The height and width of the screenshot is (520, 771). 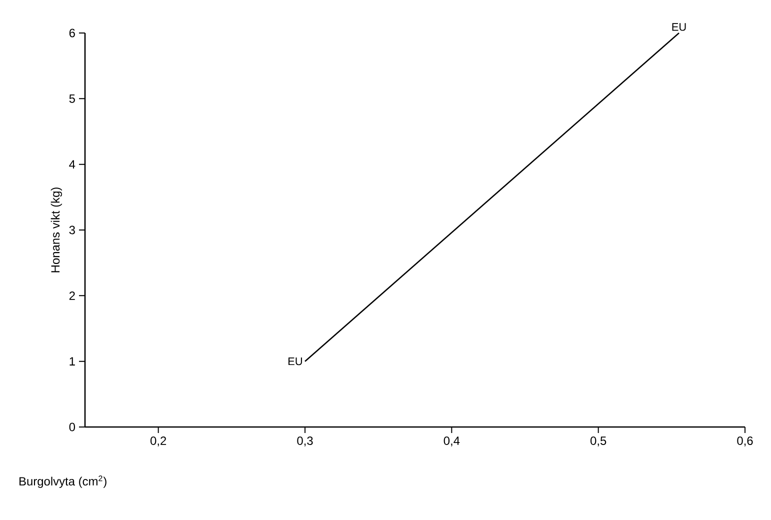 I want to click on y-tick-label: 0, so click(x=72, y=427).